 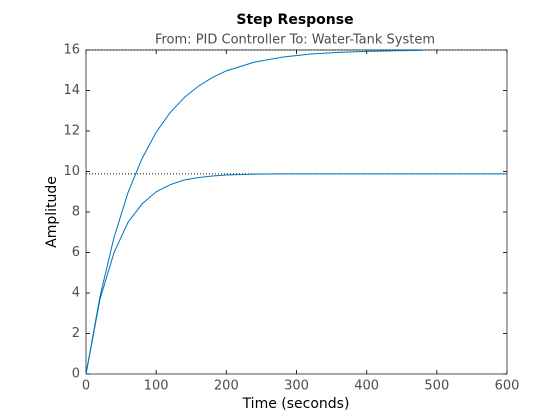 I want to click on x-tick-label: 200, so click(x=226, y=386).